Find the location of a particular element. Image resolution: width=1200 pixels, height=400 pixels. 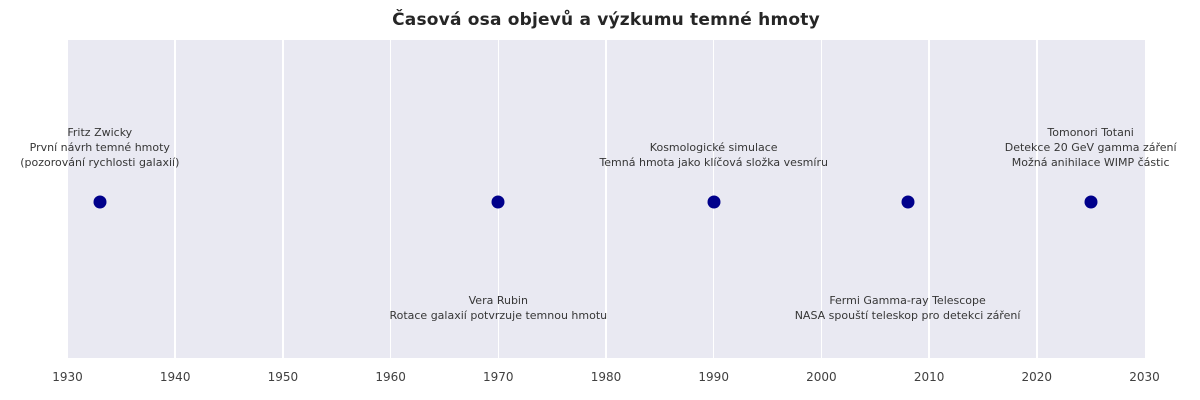

x-tick-label-1980: 1980 is located at coordinates (606, 377).